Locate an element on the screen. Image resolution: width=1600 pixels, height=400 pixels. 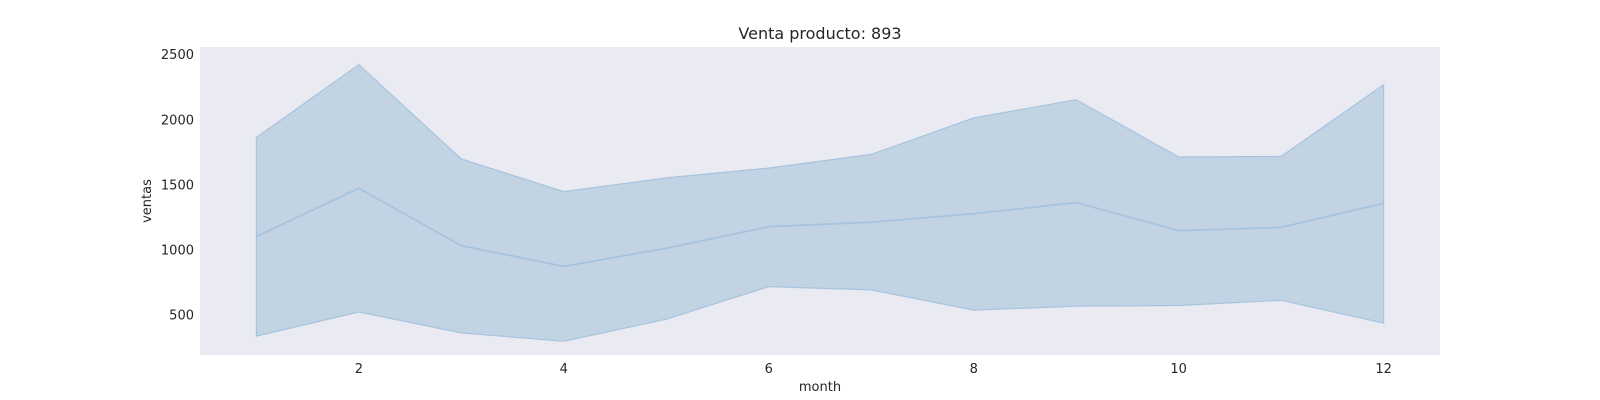
x-tick-label: 4 is located at coordinates (564, 369).